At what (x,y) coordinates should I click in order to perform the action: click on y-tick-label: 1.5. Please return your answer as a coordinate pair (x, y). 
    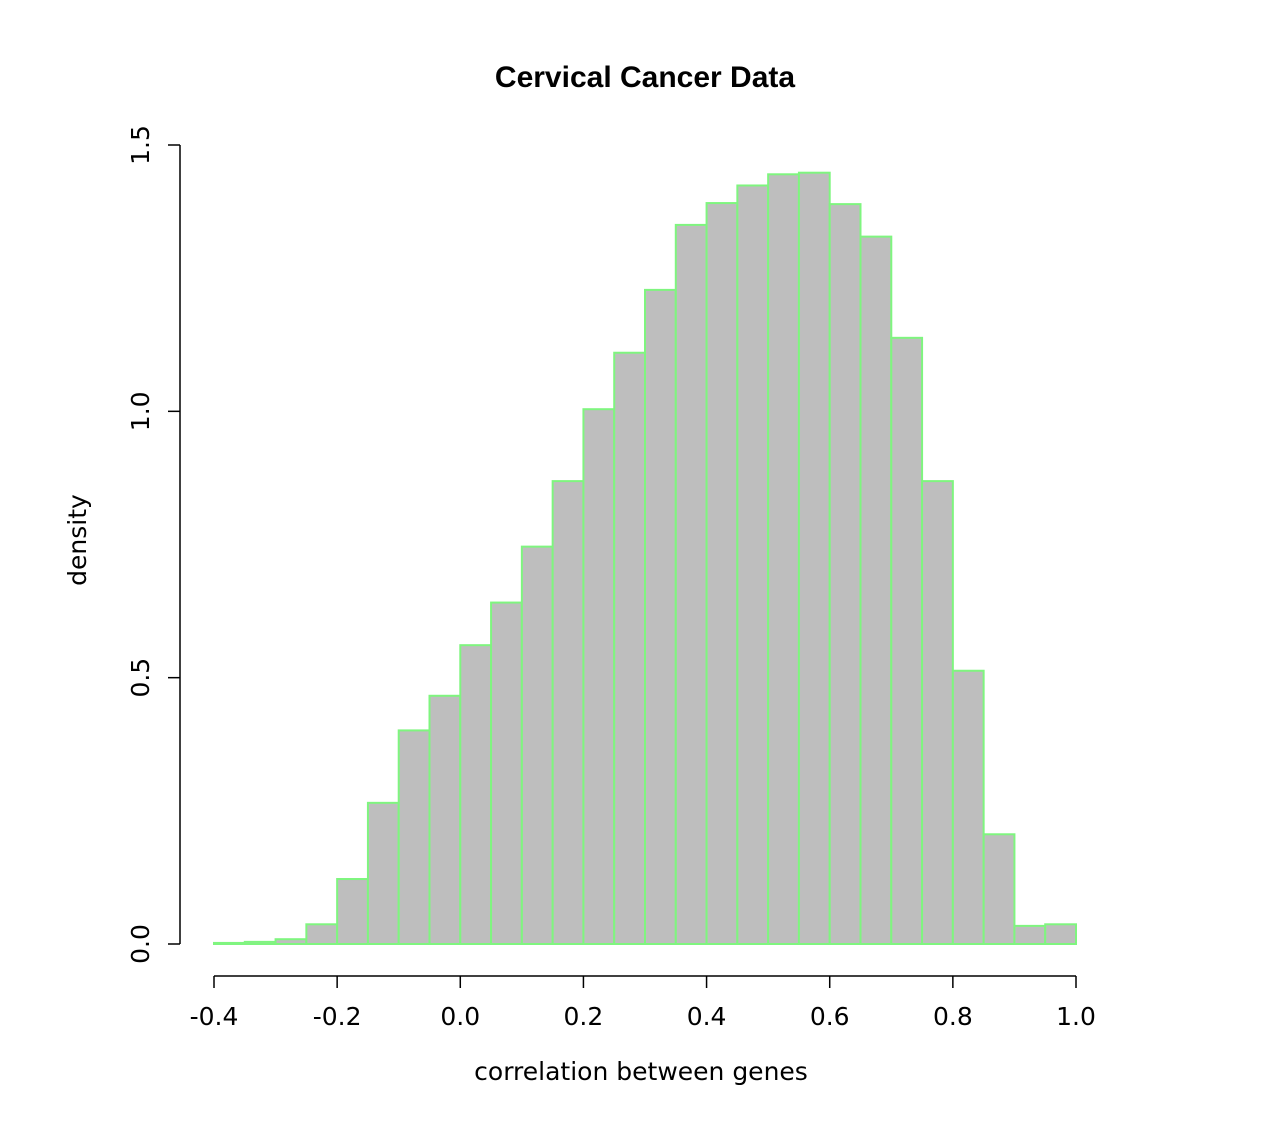
    Looking at the image, I should click on (140, 145).